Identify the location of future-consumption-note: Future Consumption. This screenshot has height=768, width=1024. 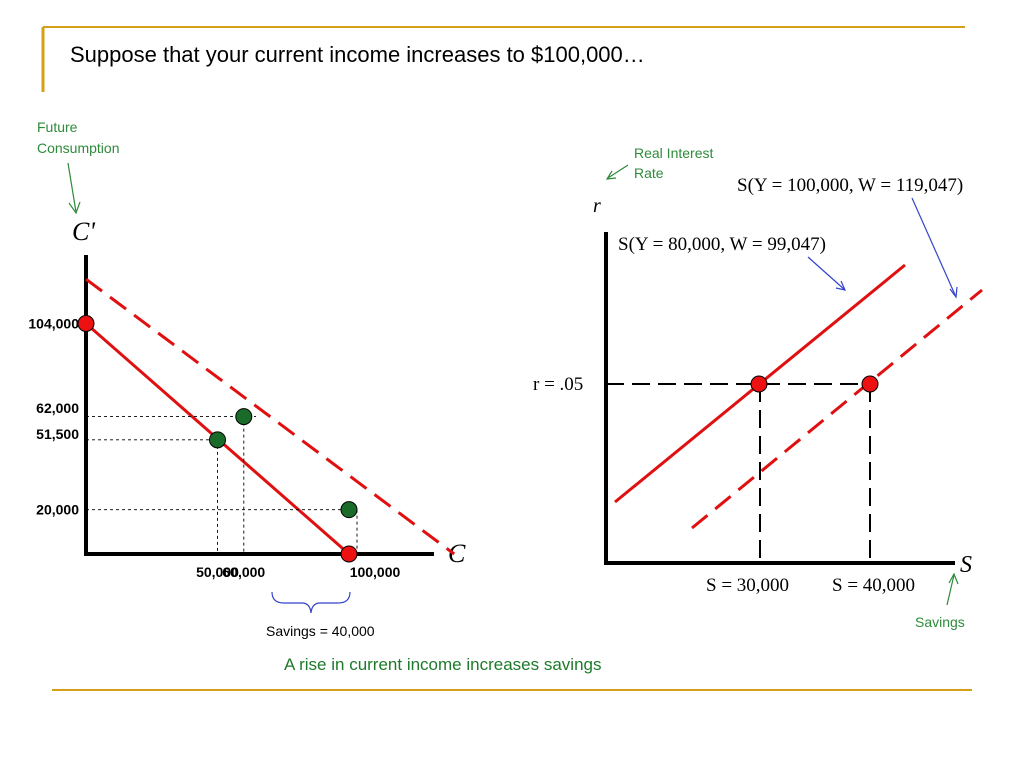
(78, 137).